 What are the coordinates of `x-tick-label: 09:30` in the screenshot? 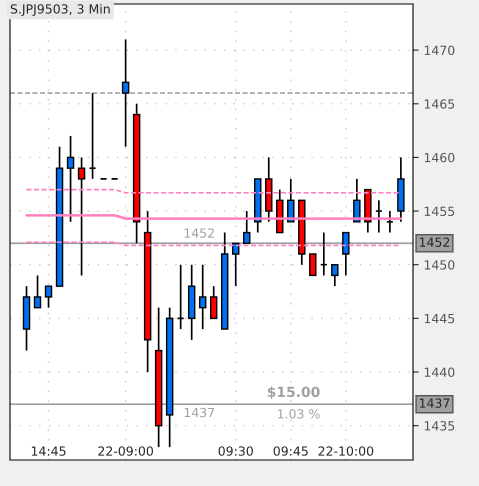 It's located at (235, 451).